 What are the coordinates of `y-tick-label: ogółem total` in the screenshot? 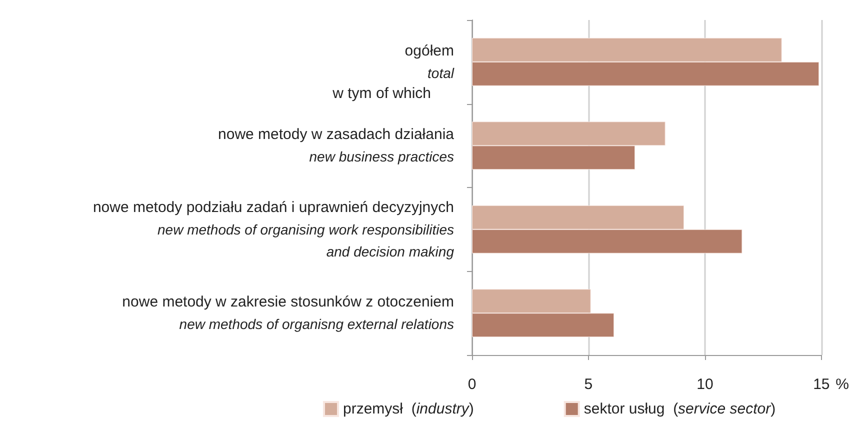 It's located at (429, 61).